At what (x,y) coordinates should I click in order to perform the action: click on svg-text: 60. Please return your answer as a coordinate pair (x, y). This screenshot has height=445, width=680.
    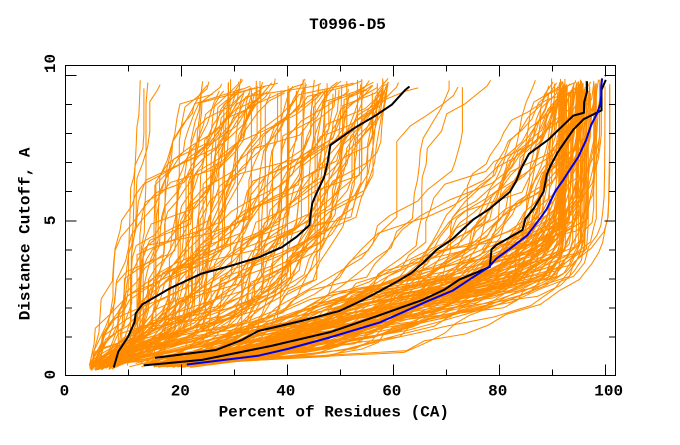
    Looking at the image, I should click on (391, 392).